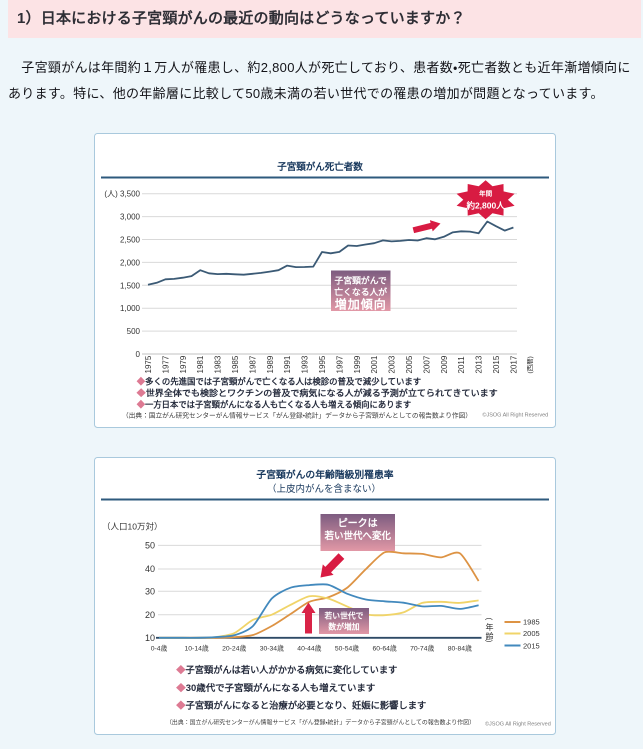 The height and width of the screenshot is (749, 643). What do you see at coordinates (324, 489) in the screenshot?
I see `svg-text: （上皮内がんを含まない）` at bounding box center [324, 489].